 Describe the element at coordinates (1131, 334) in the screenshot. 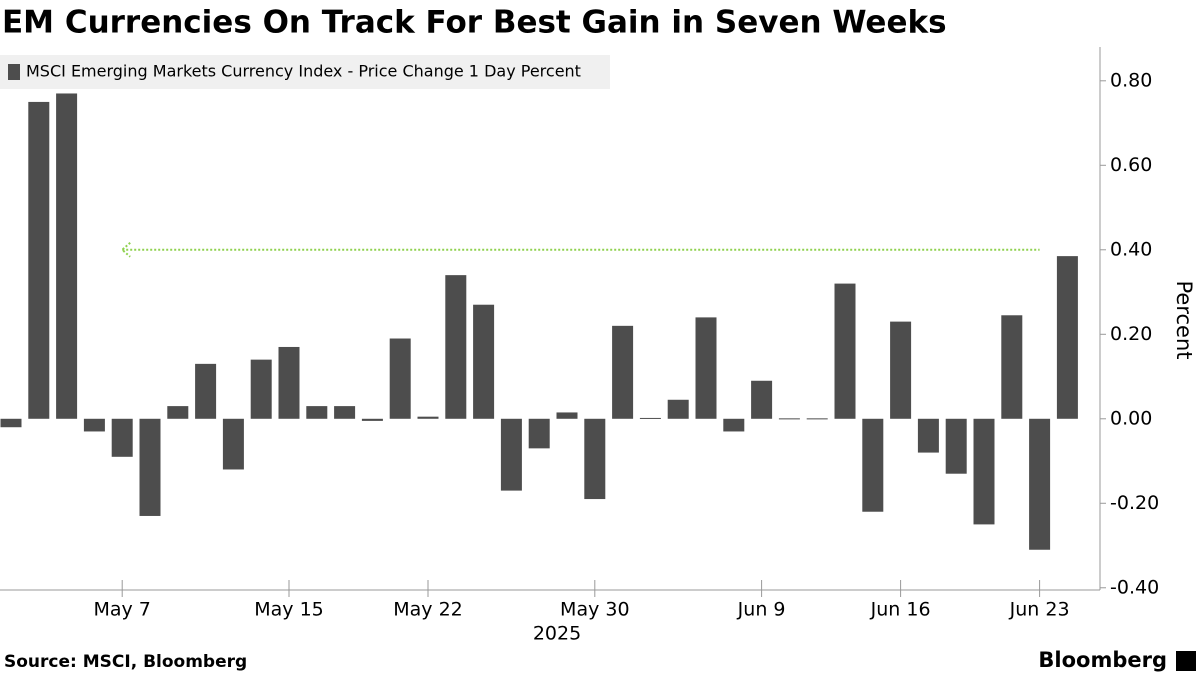

I see `y-tick-label: 0.20` at that location.